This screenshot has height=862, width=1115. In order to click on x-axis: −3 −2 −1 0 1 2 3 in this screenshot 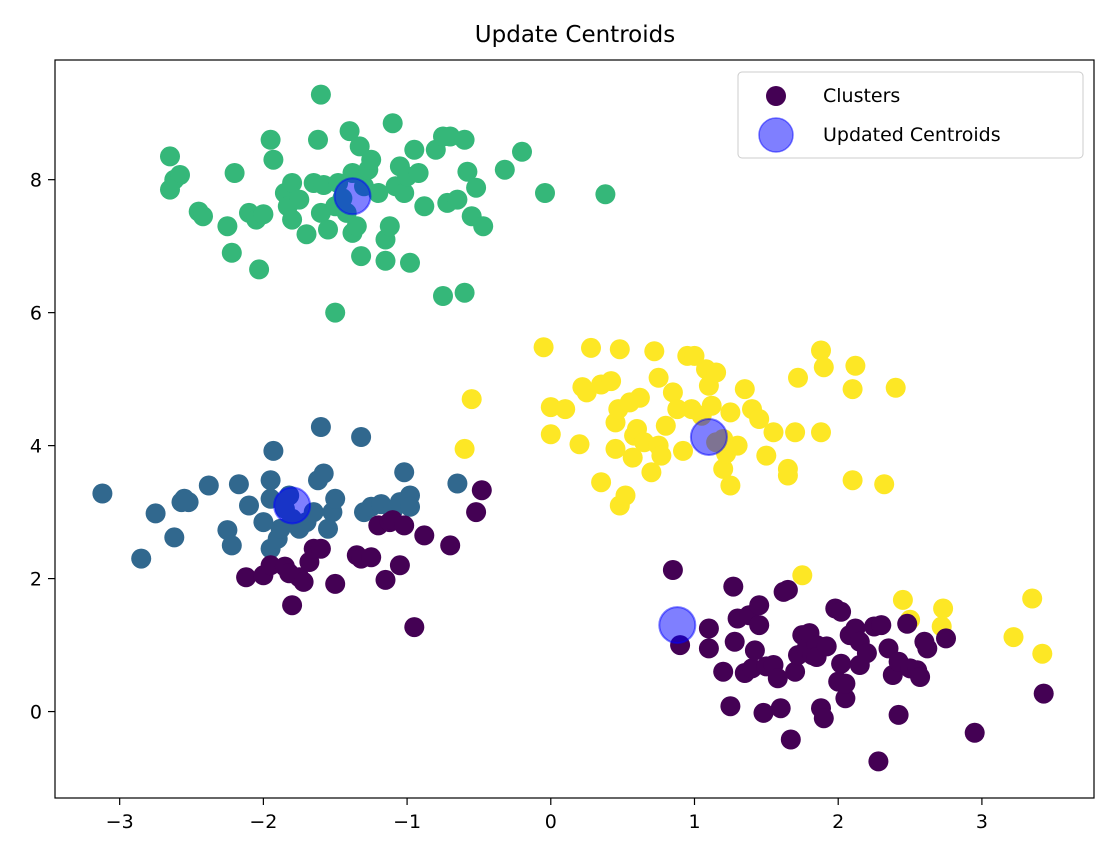, I will do `click(547, 815)`.